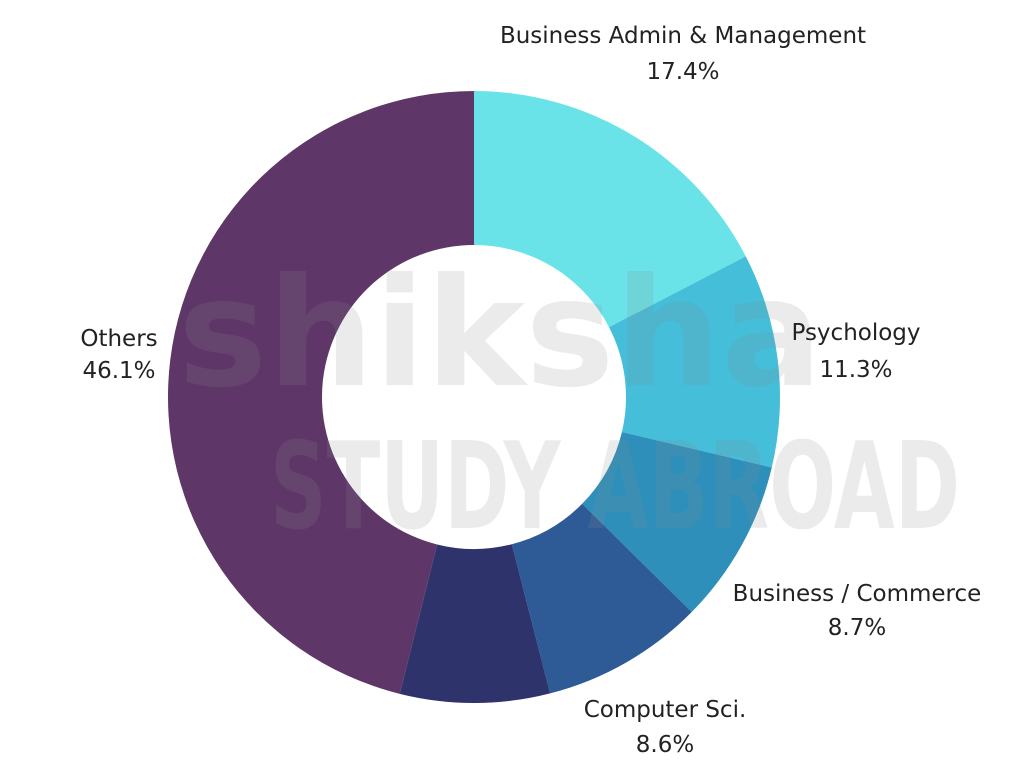 The height and width of the screenshot is (772, 1024). I want to click on value-computer-sci: 8.6%, so click(665, 745).